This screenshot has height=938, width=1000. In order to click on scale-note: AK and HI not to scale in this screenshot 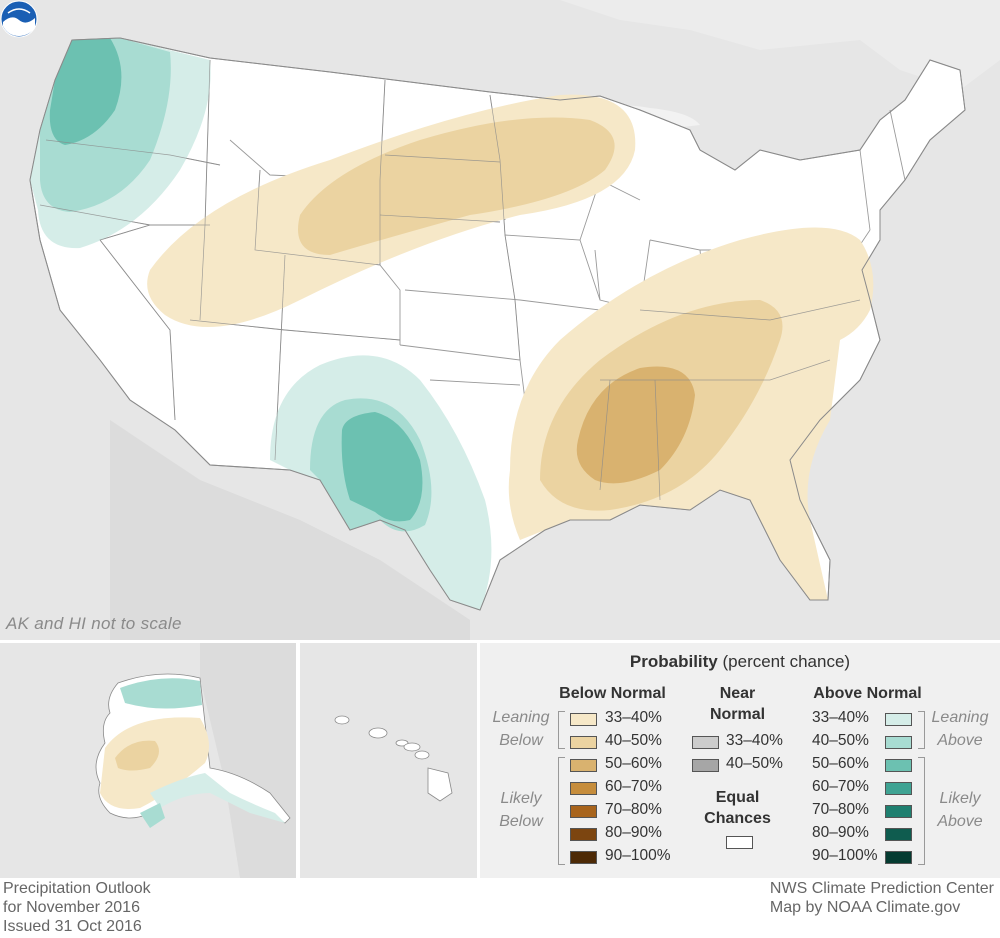, I will do `click(94, 623)`.